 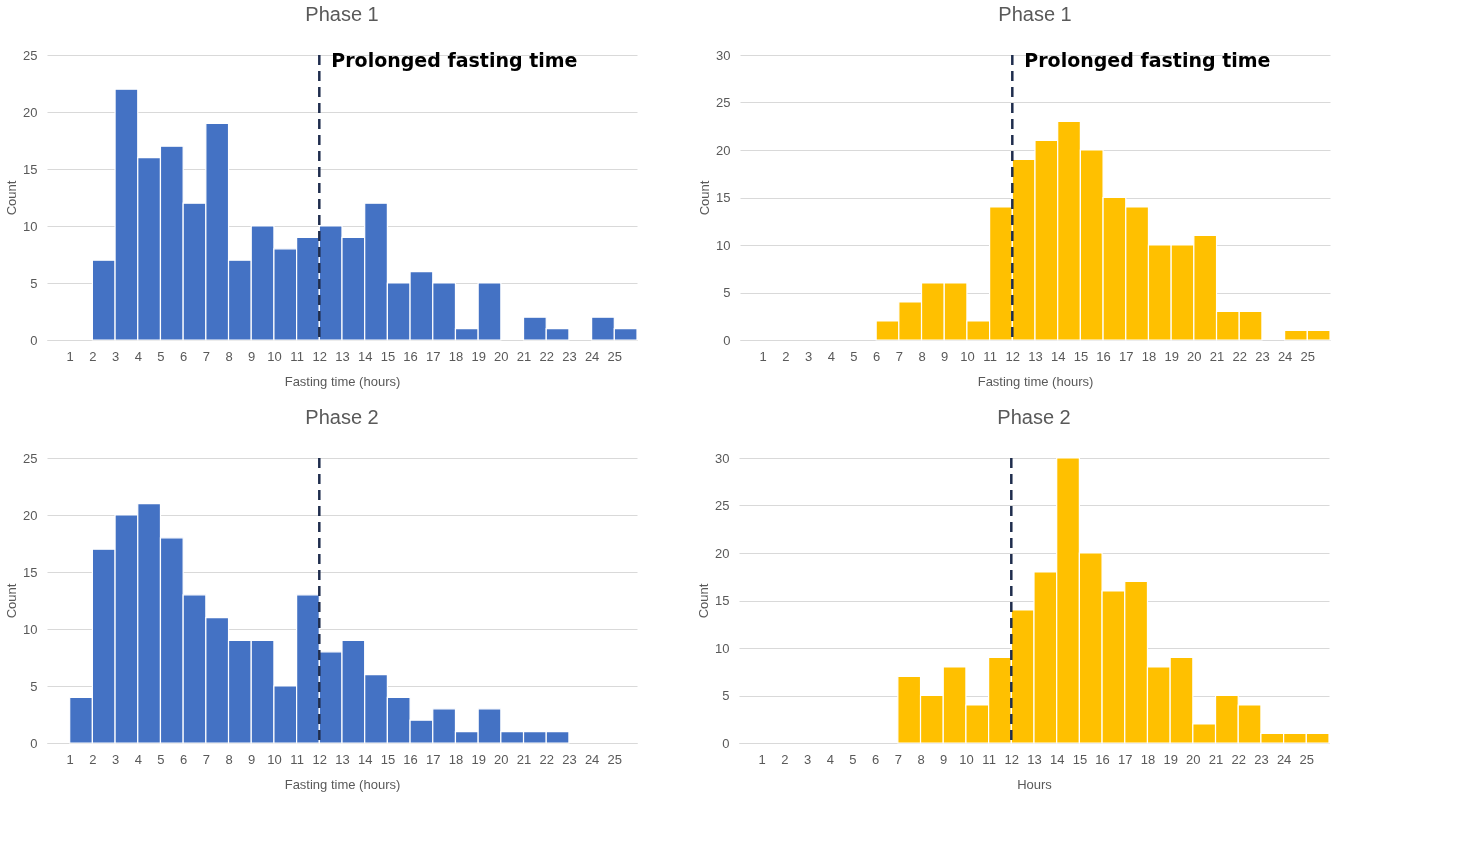 What do you see at coordinates (722, 458) in the screenshot?
I see `y-tick-label: 30` at bounding box center [722, 458].